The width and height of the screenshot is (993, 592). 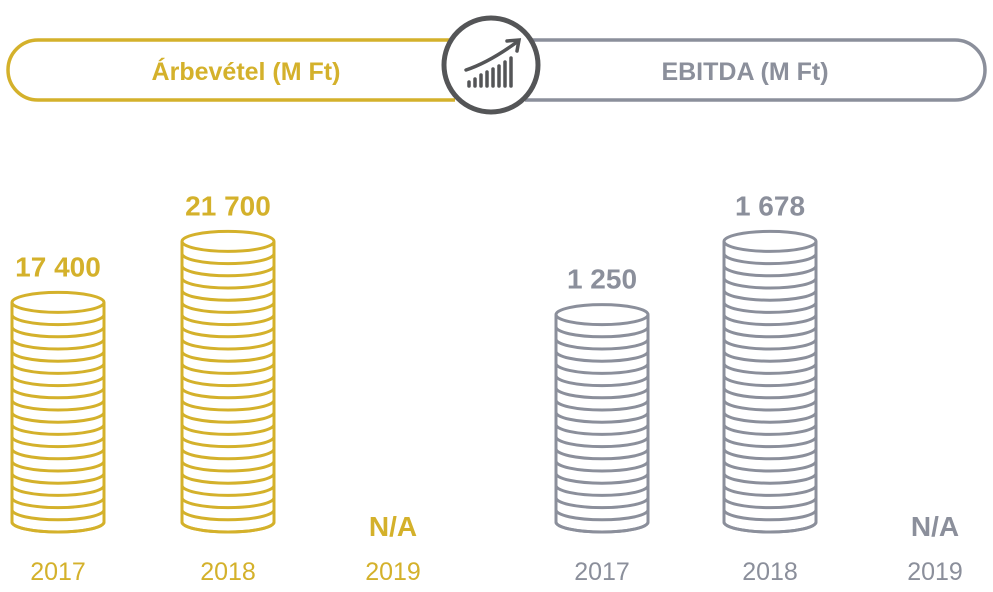 What do you see at coordinates (770, 572) in the screenshot?
I see `year-label-ebitda-2018: 2018` at bounding box center [770, 572].